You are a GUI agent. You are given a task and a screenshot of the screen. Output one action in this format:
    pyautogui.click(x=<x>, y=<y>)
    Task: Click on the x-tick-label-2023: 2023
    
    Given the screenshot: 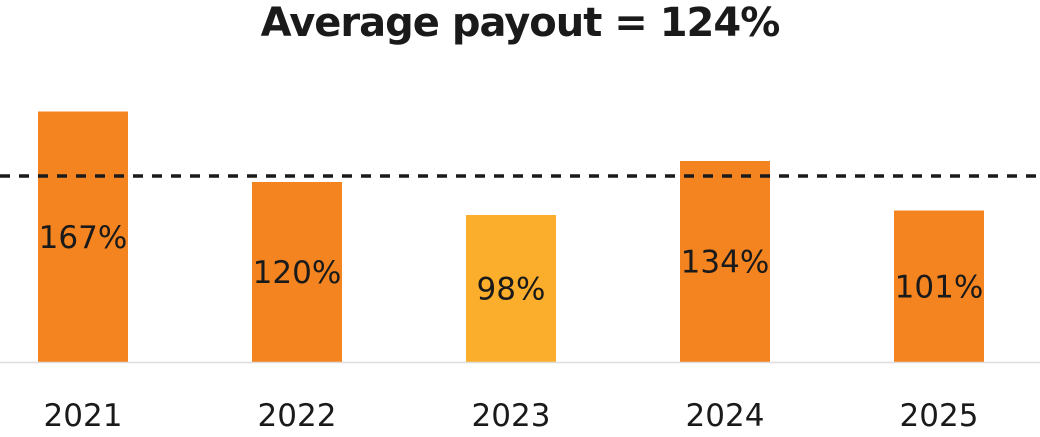 What is the action you would take?
    pyautogui.click(x=511, y=416)
    